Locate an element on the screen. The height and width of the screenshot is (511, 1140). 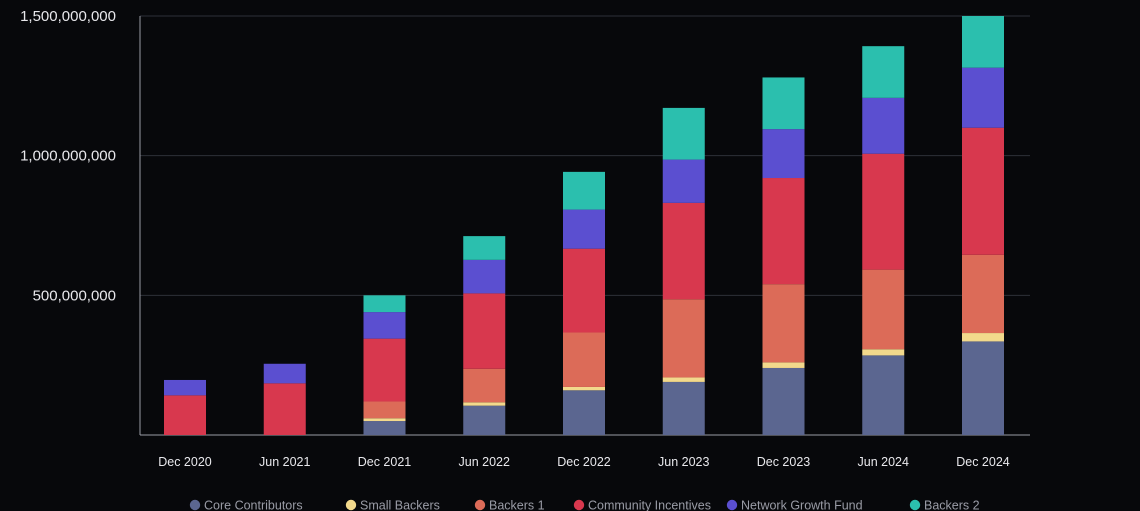
x-tick-label: Dec 2021 is located at coordinates (385, 462).